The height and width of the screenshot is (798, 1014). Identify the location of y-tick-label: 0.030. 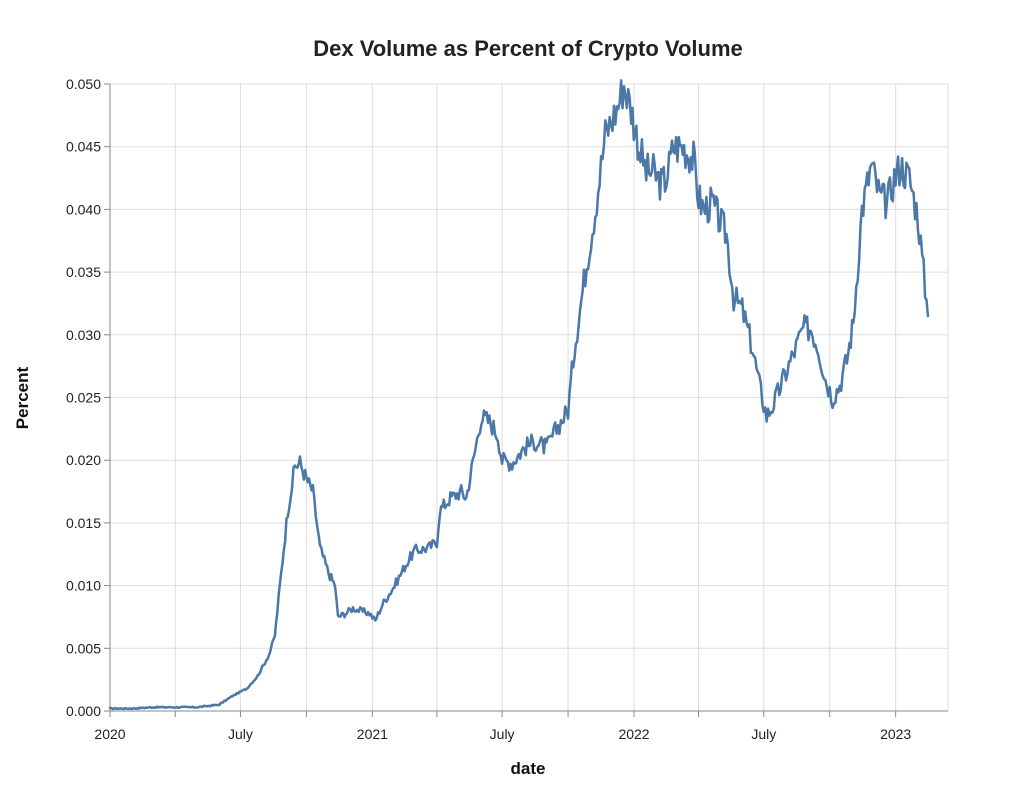
(83, 335).